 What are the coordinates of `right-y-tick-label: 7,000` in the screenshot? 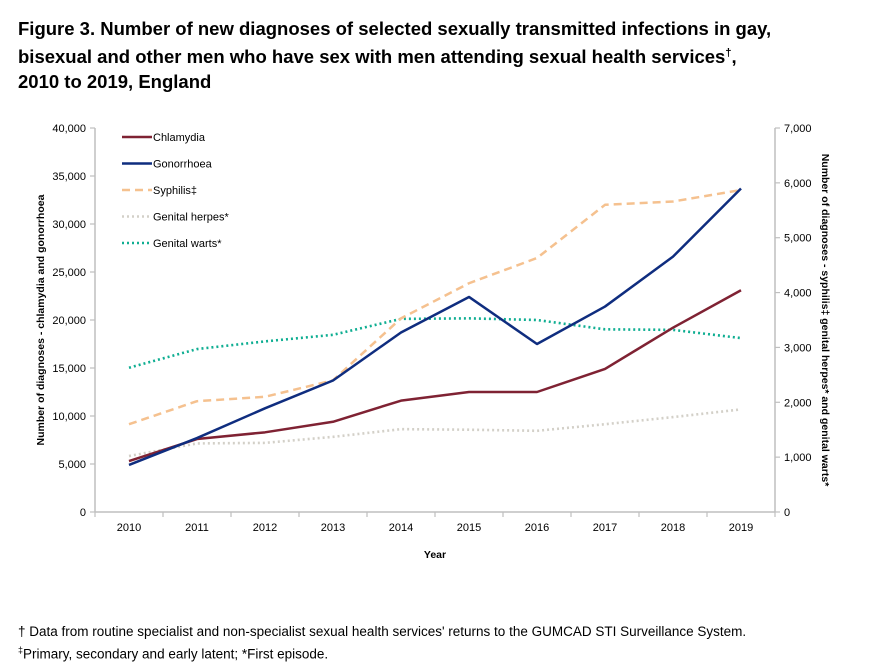 It's located at (798, 129).